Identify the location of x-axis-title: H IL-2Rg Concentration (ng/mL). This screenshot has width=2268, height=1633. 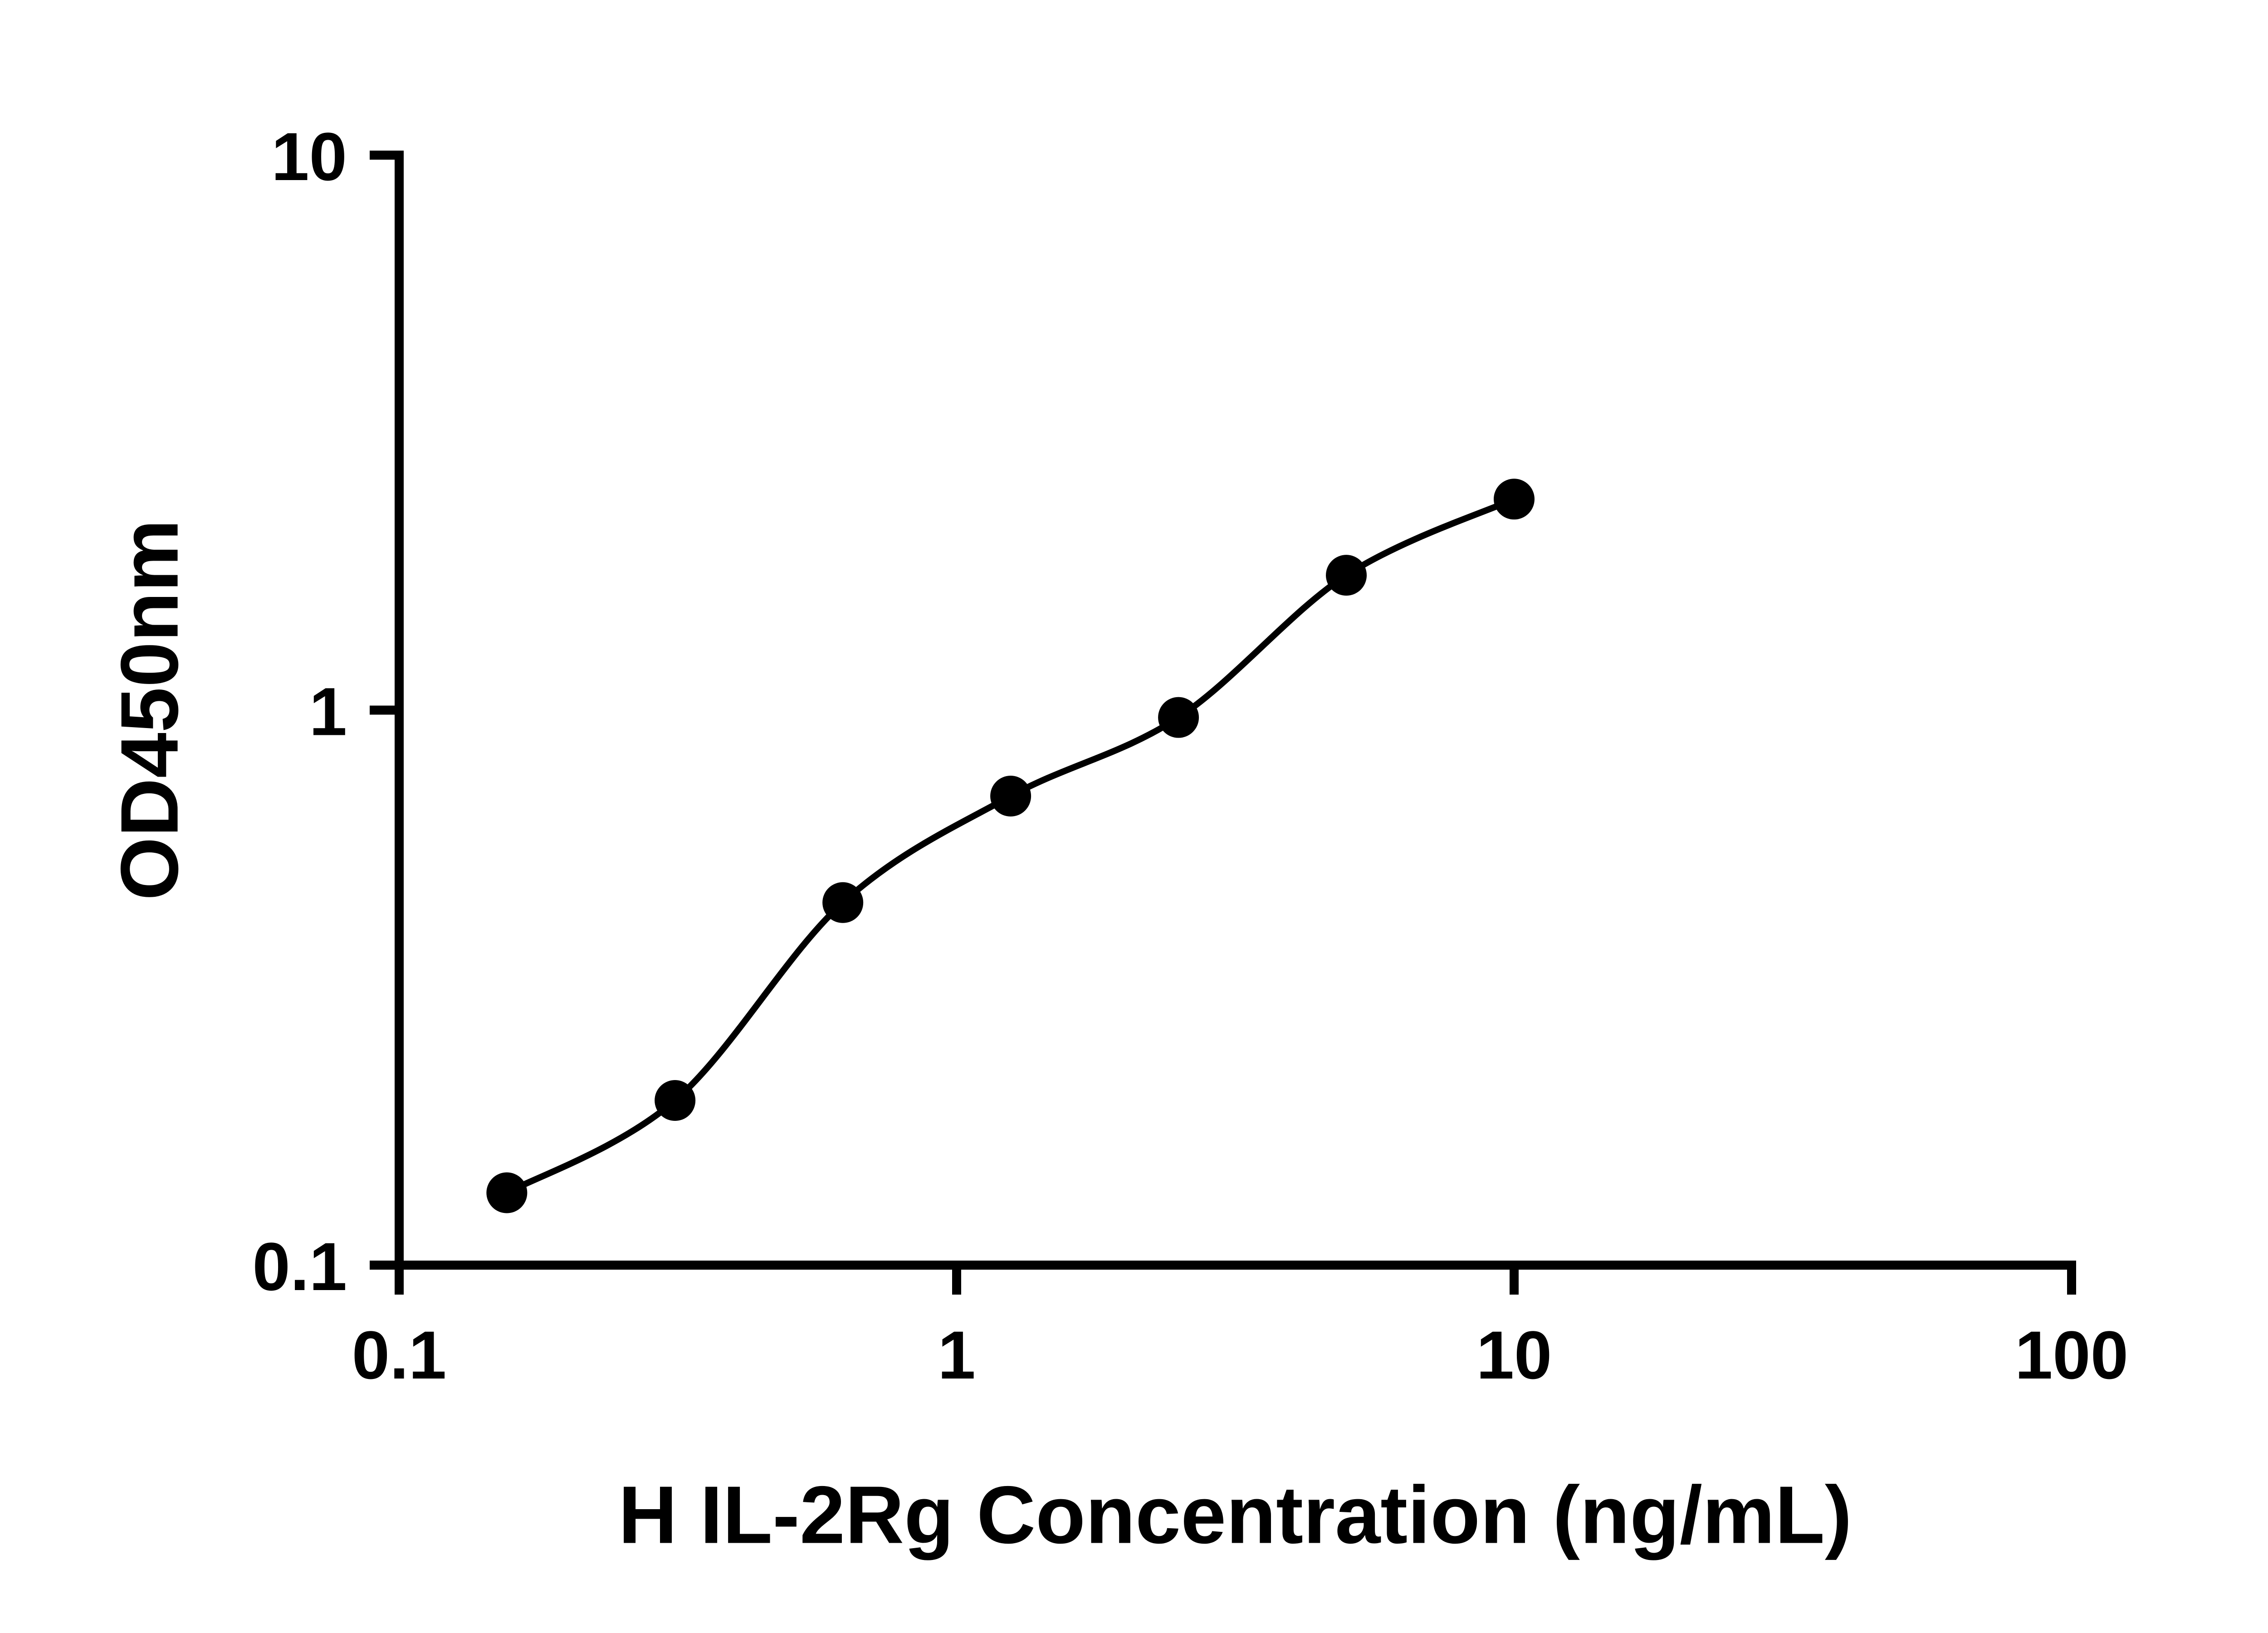
(1235, 1515).